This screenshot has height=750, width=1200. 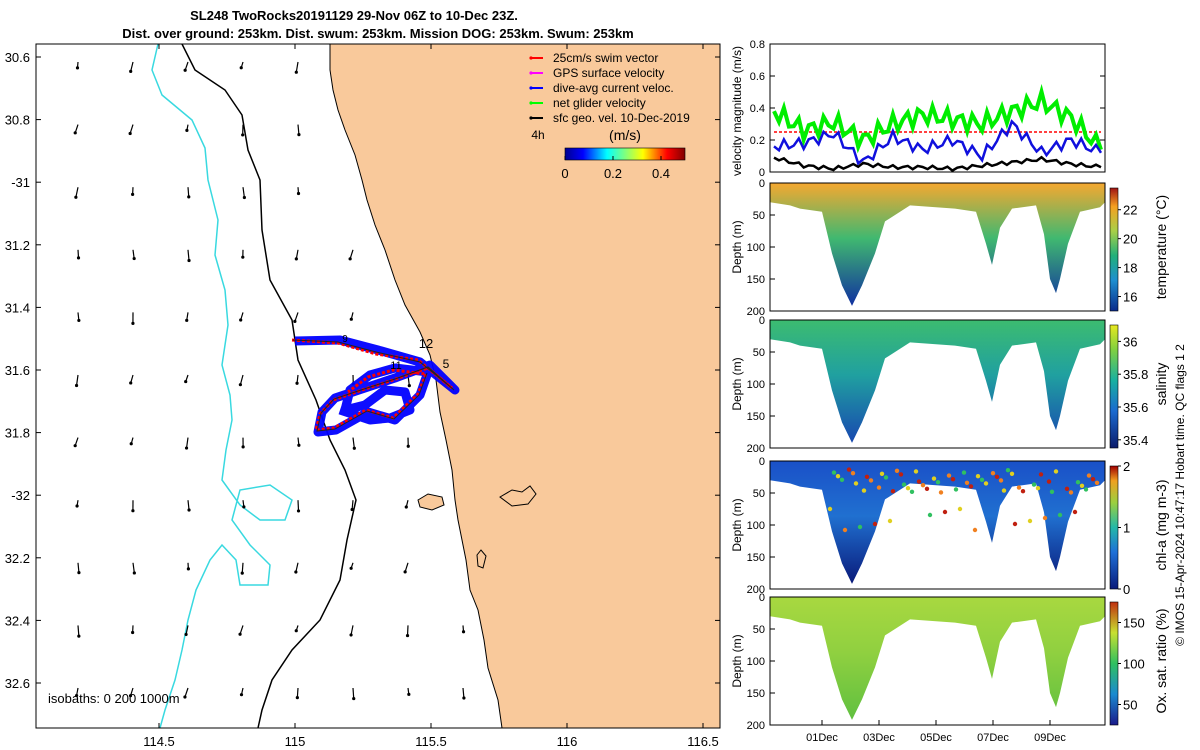 I want to click on profile-colorbar-tick-label: 35.8, so click(x=1135, y=374).